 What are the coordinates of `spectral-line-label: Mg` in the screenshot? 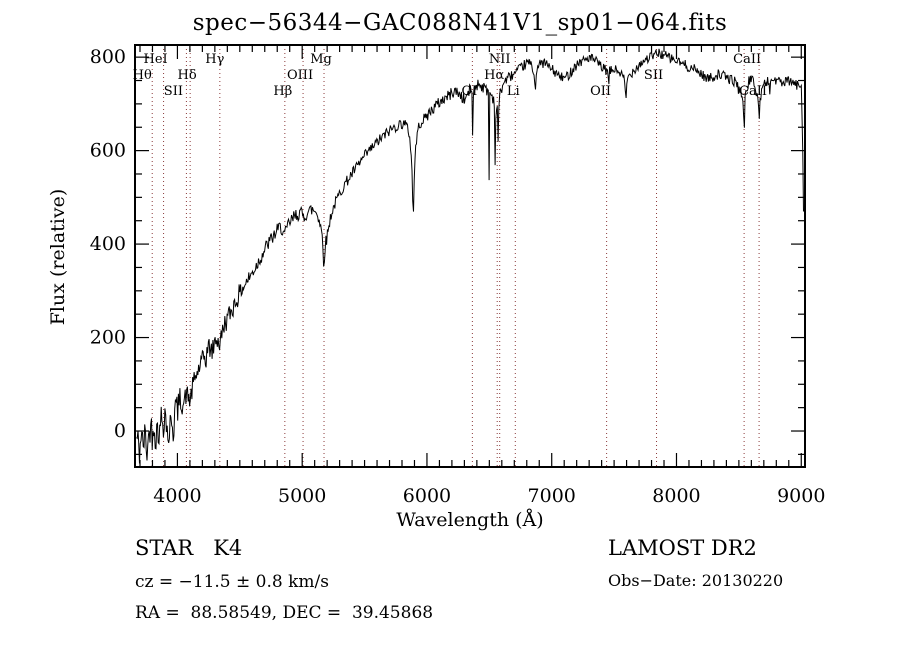 It's located at (321, 59).